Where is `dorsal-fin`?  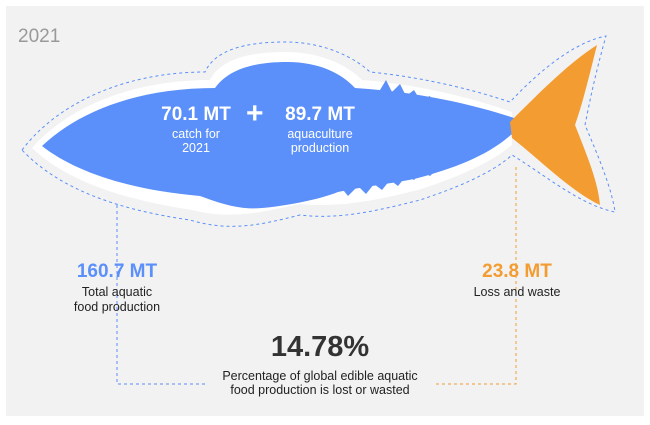
dorsal-fin is located at coordinates (413, 94).